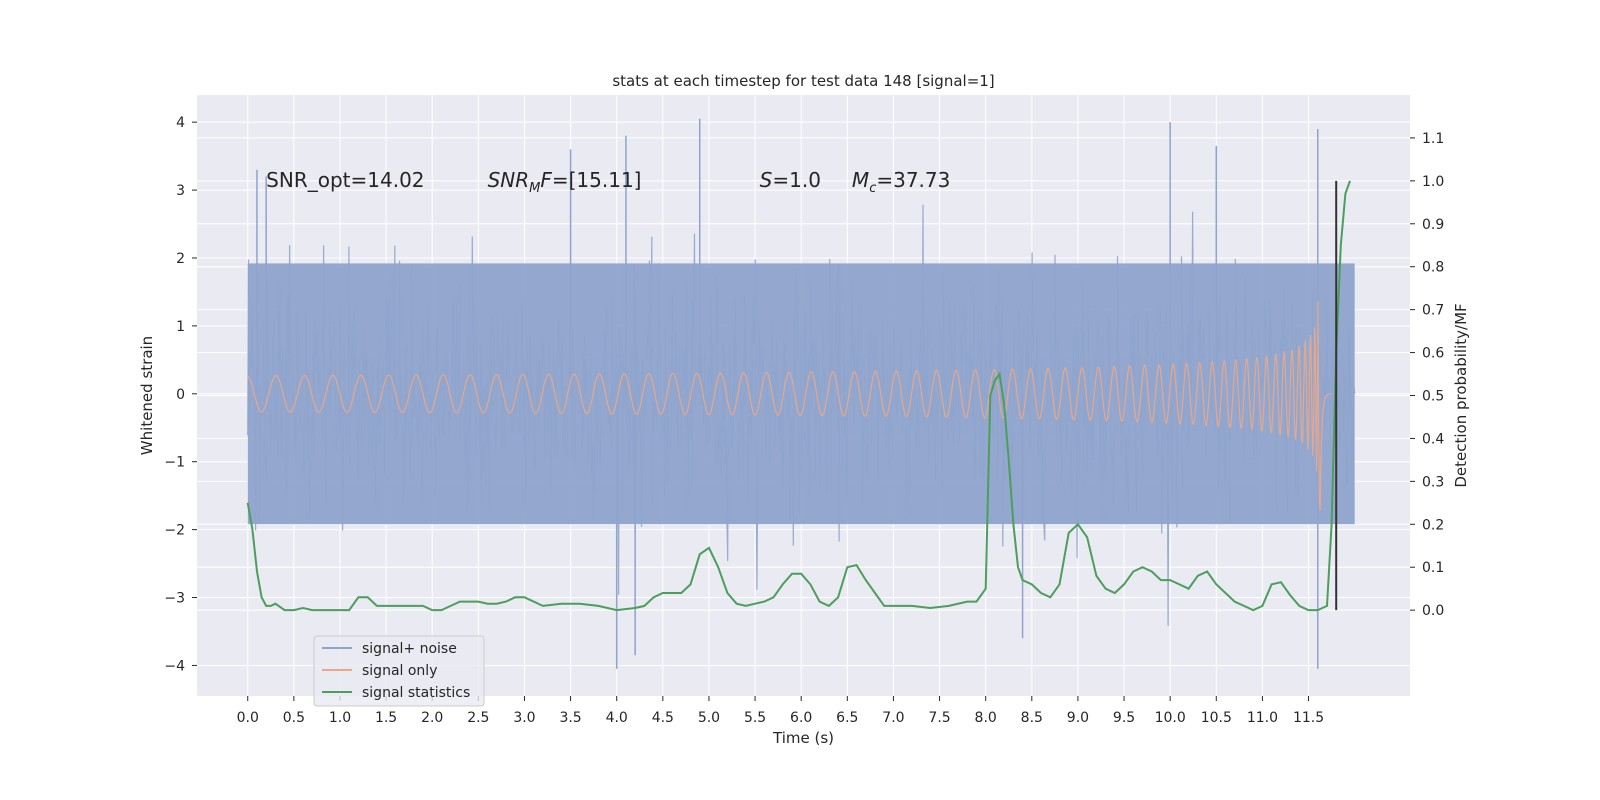  What do you see at coordinates (1433, 268) in the screenshot?
I see `y-tick-label-right: 0.8` at bounding box center [1433, 268].